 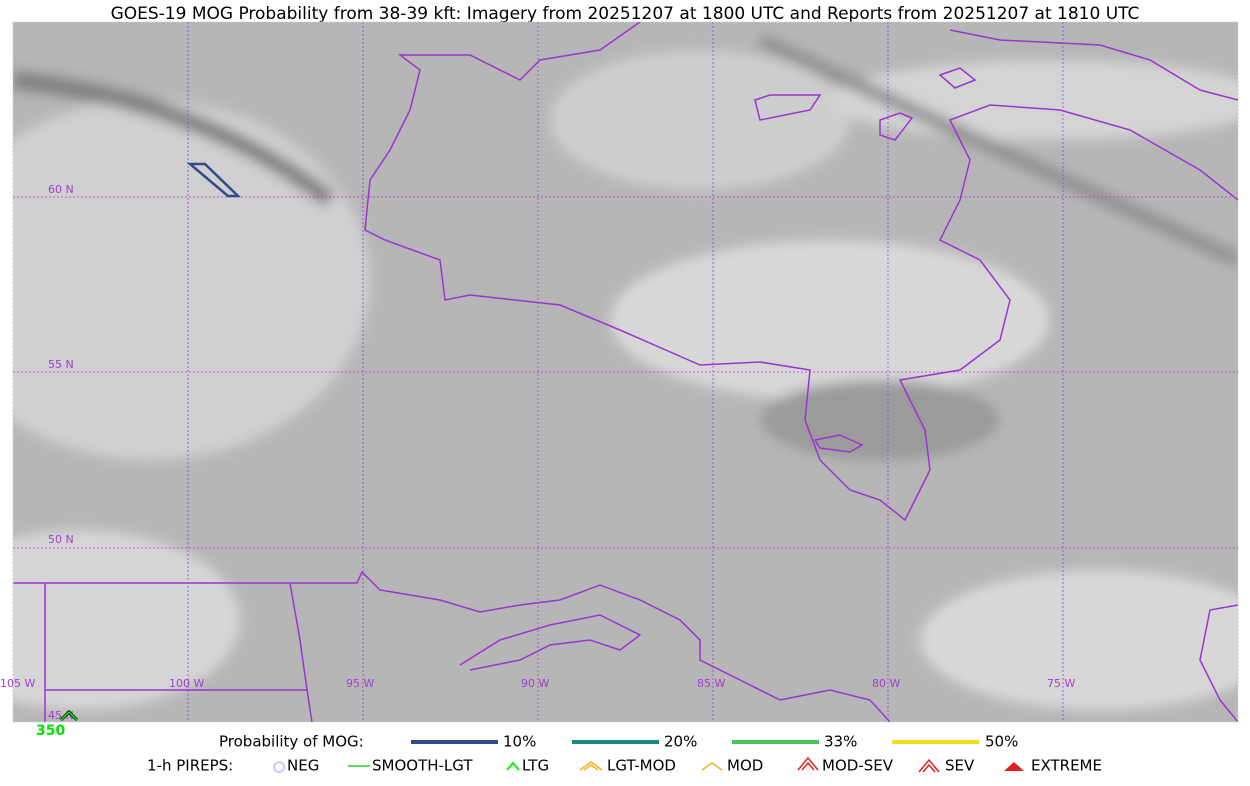 I want to click on legend-item: 33%, so click(x=840, y=742).